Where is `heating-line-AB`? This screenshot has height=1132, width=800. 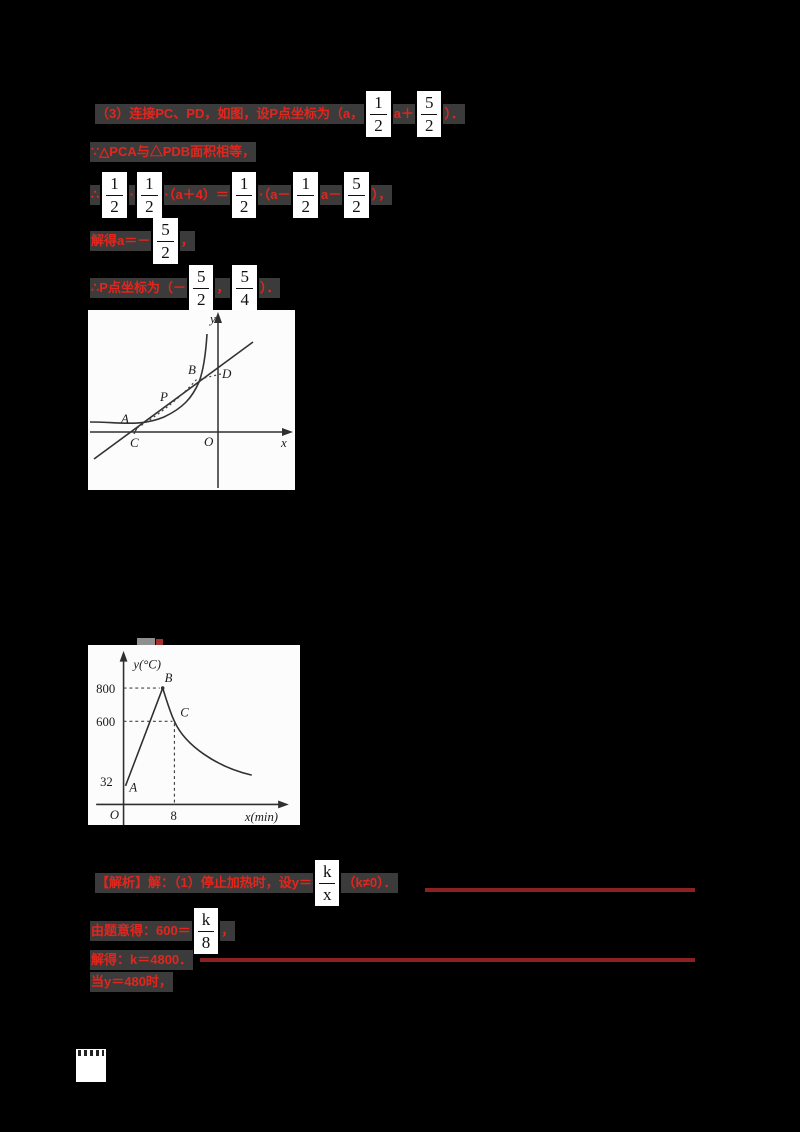 heating-line-AB is located at coordinates (144, 737).